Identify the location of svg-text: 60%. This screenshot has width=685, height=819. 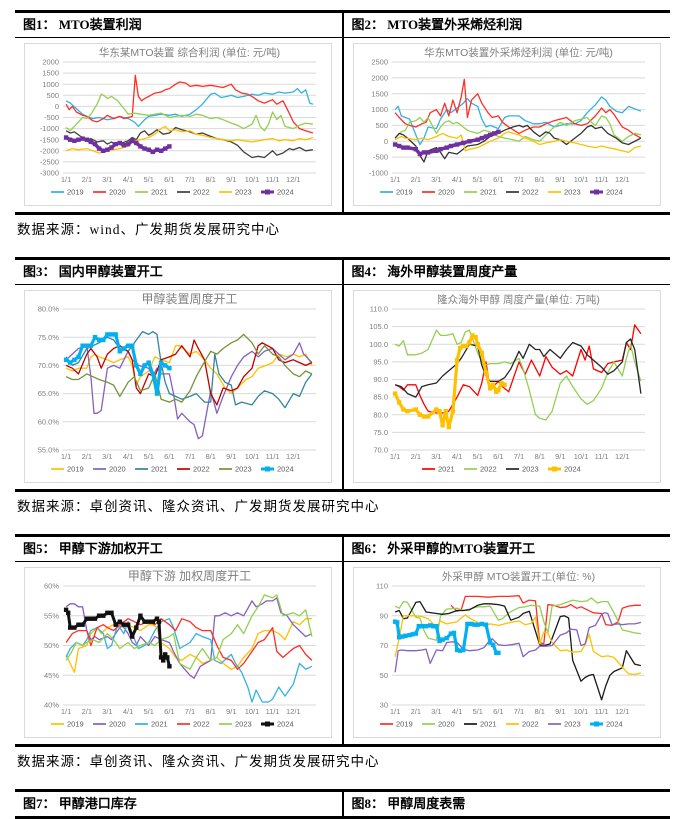
(51, 586).